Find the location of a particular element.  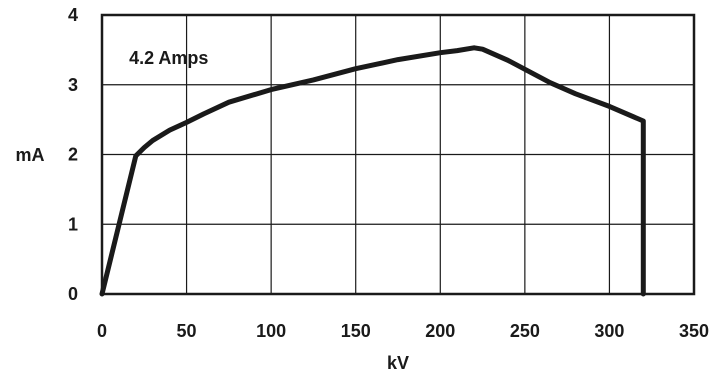

annotation-label: 4.2 Amps is located at coordinates (168, 58).